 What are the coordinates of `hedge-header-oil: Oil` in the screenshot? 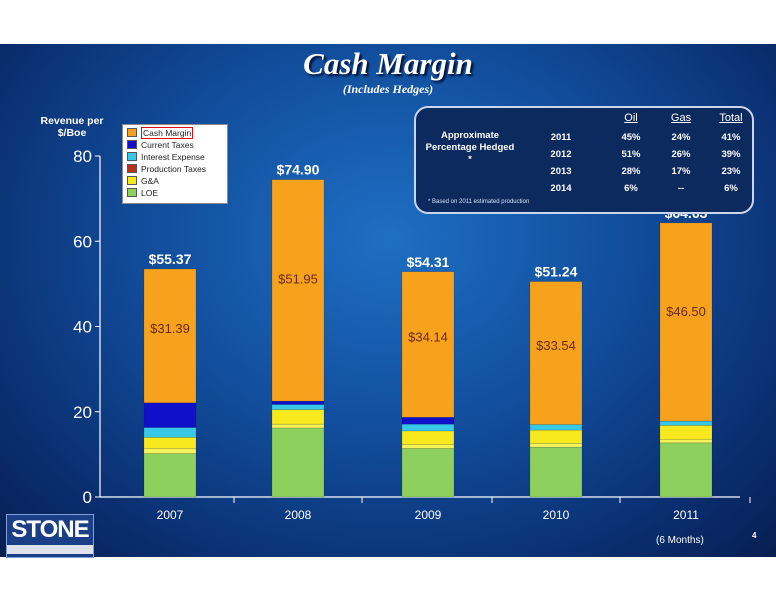 It's located at (631, 118).